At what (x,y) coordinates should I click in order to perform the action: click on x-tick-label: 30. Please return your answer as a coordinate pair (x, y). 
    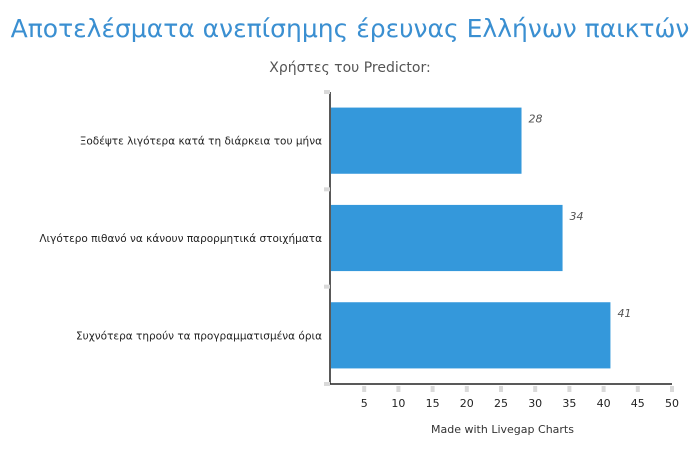
    Looking at the image, I should click on (535, 403).